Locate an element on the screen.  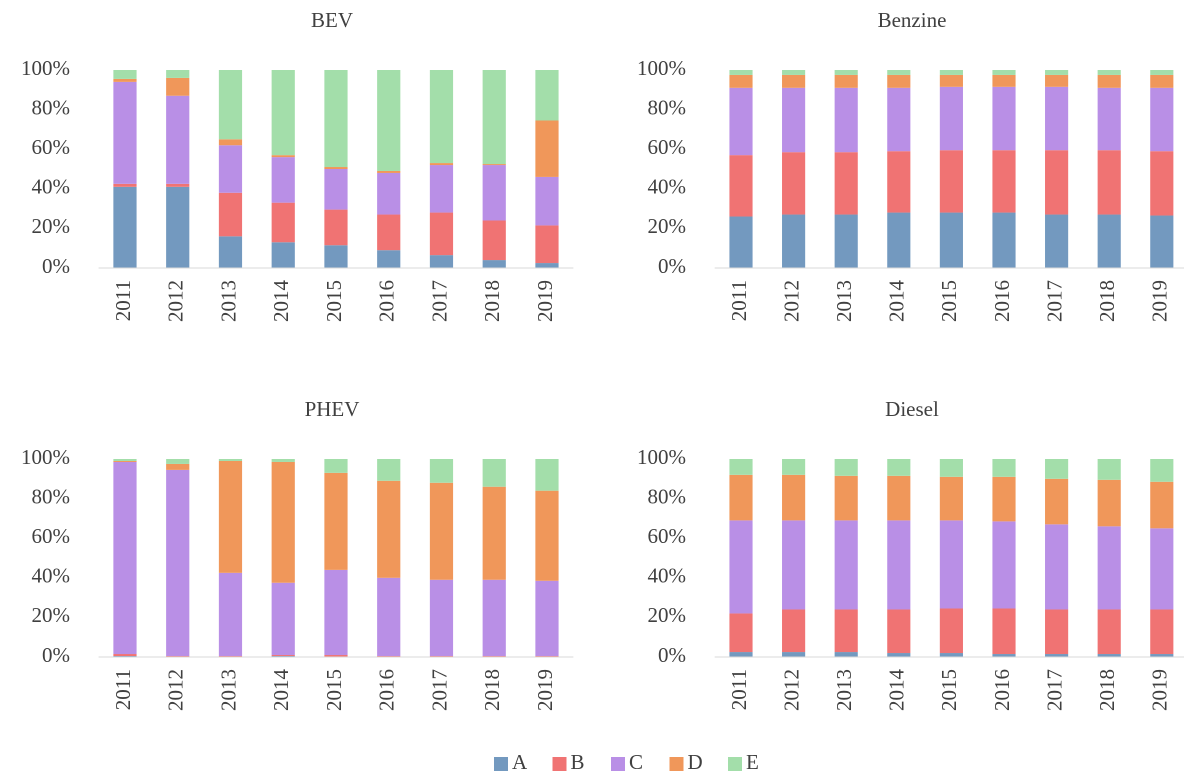
y-tick-label: 80% is located at coordinates (667, 496).